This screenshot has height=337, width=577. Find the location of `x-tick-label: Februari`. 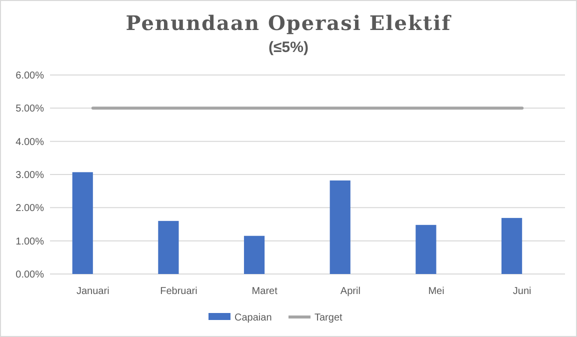

x-tick-label: Februari is located at coordinates (179, 291).